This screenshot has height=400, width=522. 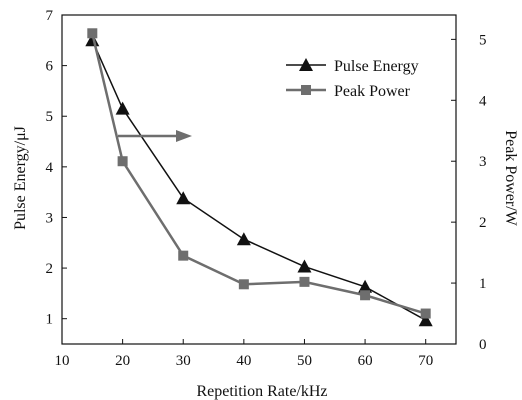 I want to click on y2-tick-label: 2, so click(x=483, y=223).